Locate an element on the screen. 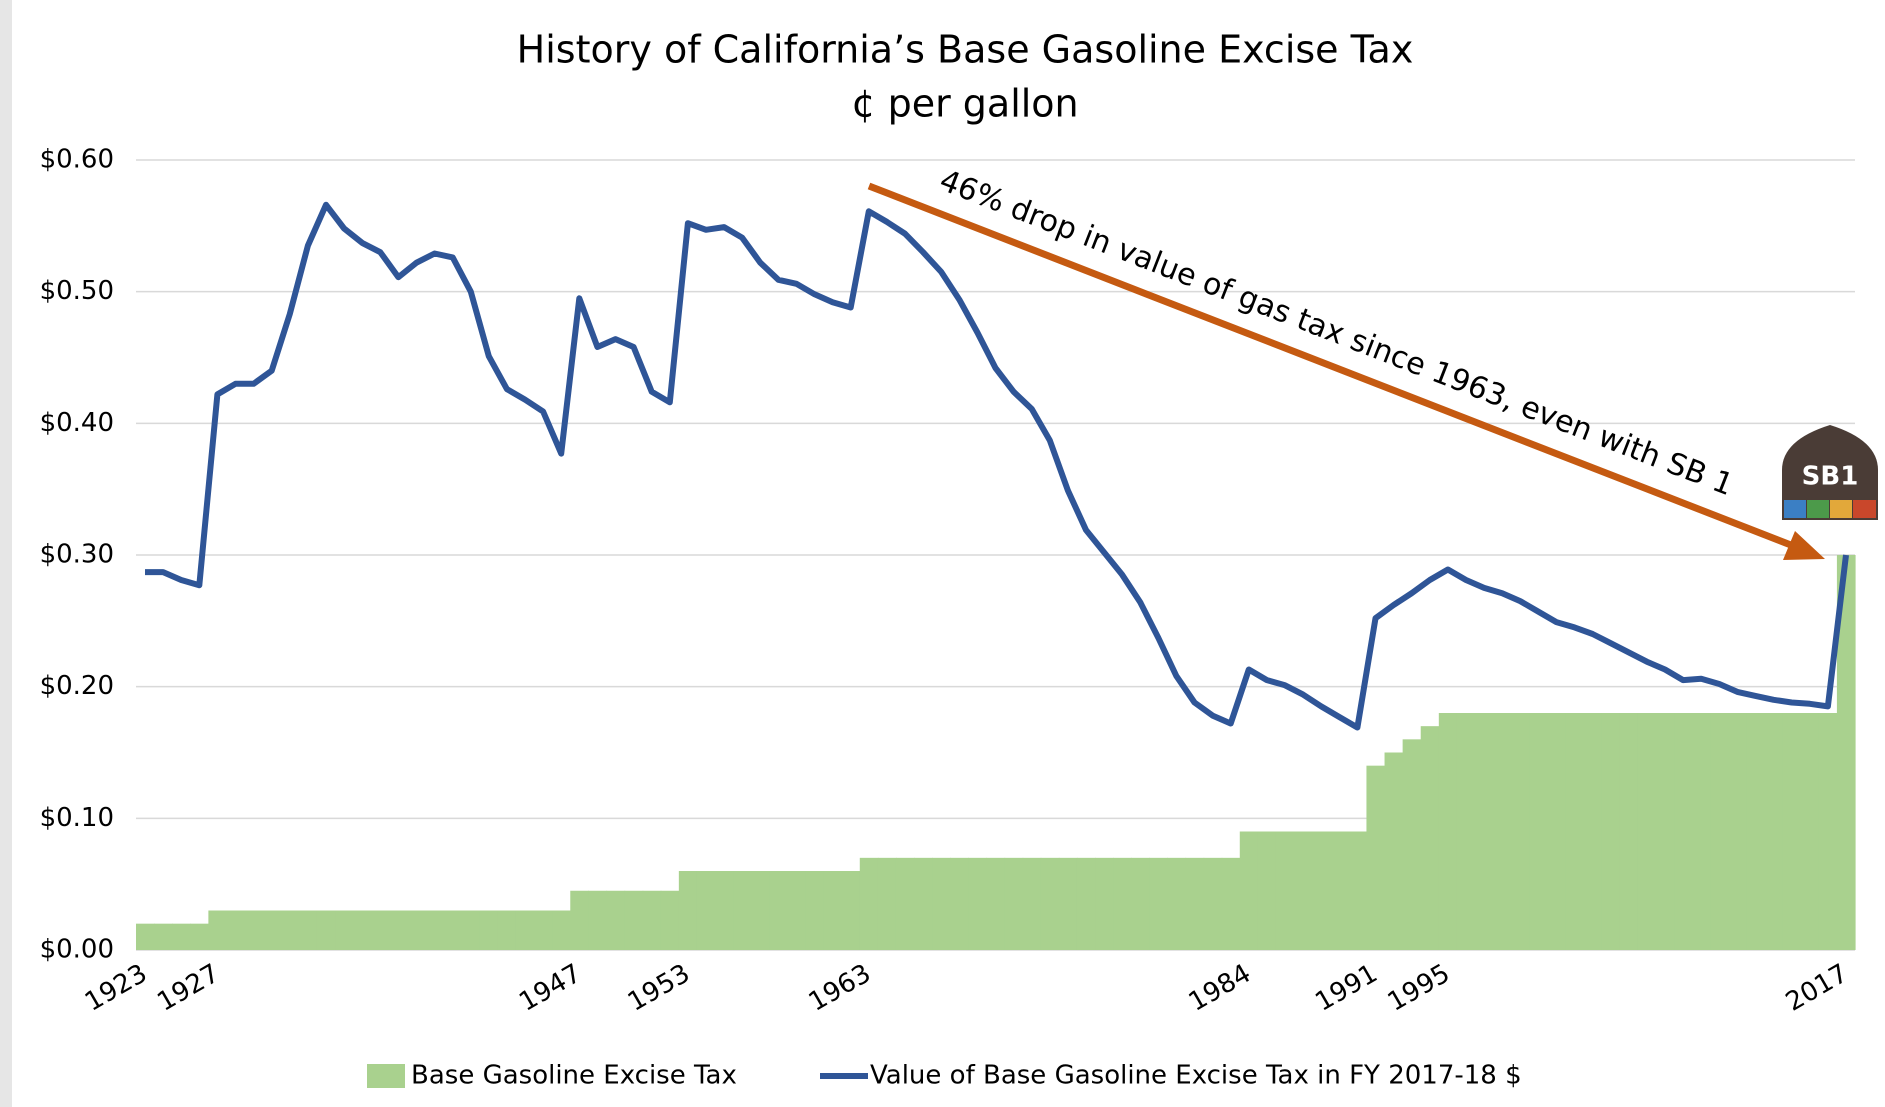 The image size is (1885, 1107). legend-label: Base Gasoline Excise Tax is located at coordinates (574, 1076).